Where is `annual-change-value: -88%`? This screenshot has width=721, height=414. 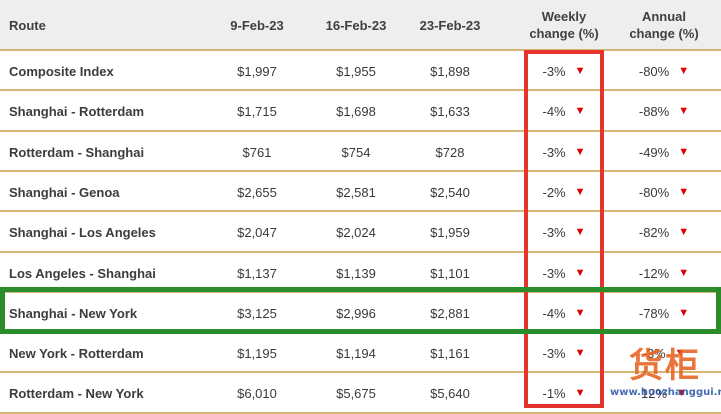
annual-change-value: -88% is located at coordinates (654, 111).